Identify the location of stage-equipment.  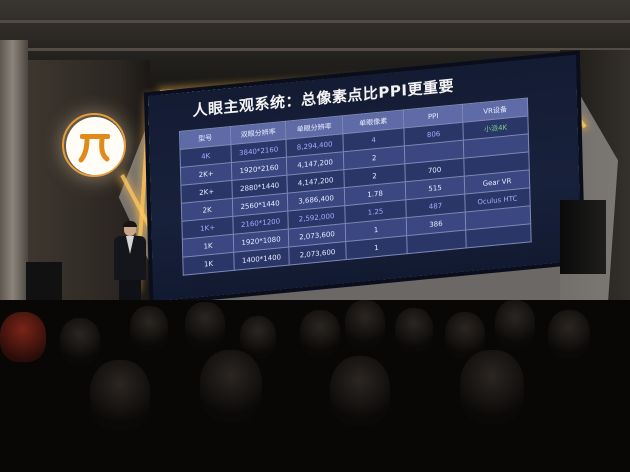
(583, 237).